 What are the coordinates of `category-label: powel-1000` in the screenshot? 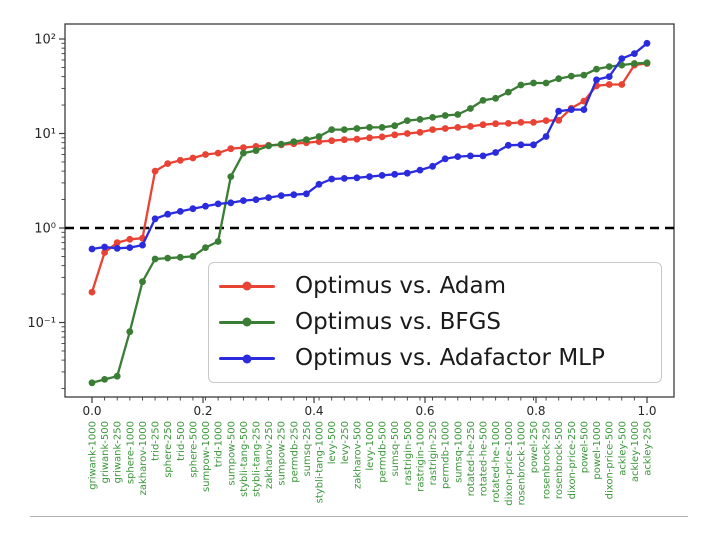 It's located at (597, 450).